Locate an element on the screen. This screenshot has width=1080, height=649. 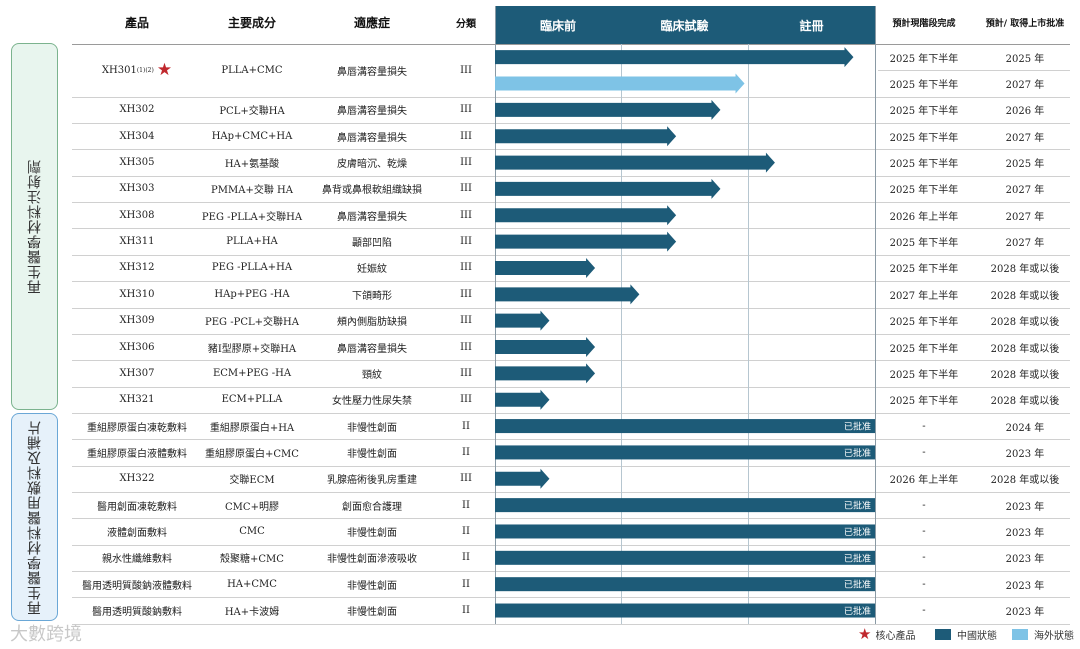
product-name: XH310 is located at coordinates (137, 294).